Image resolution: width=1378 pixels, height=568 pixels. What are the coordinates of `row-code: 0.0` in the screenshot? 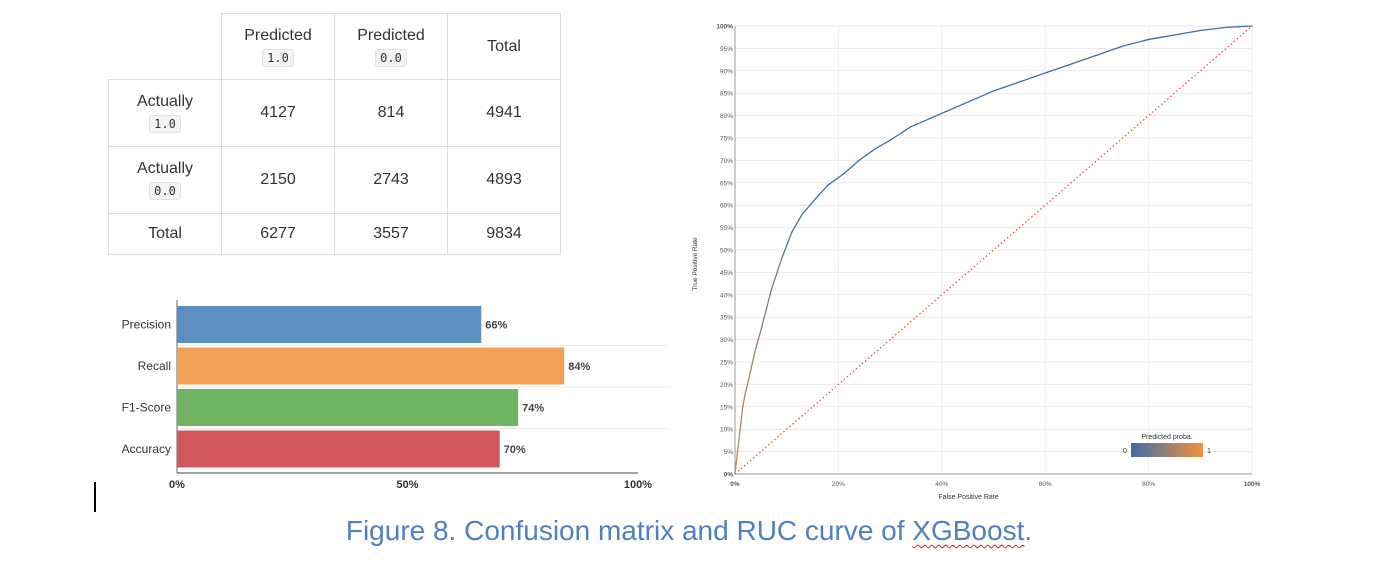 It's located at (165, 191).